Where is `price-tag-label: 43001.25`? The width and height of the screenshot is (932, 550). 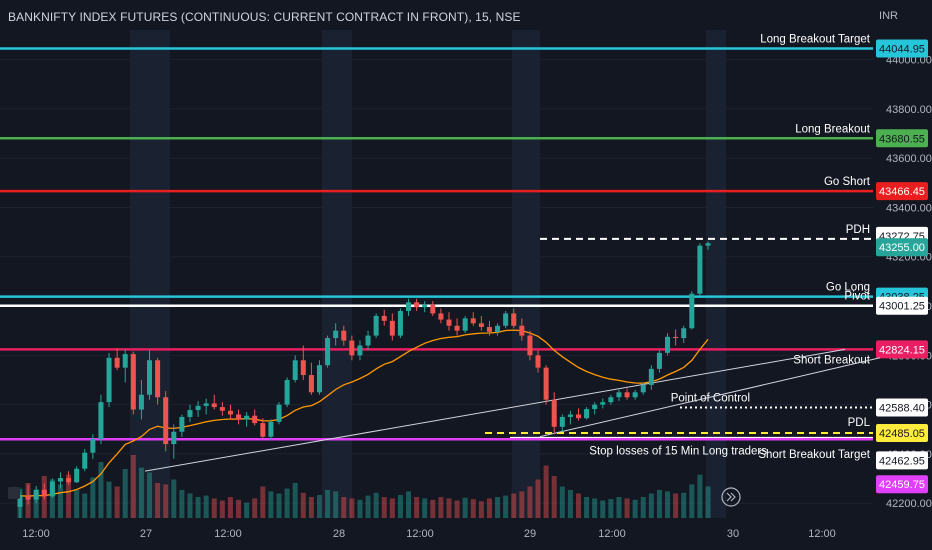
price-tag-label: 43001.25 is located at coordinates (902, 307).